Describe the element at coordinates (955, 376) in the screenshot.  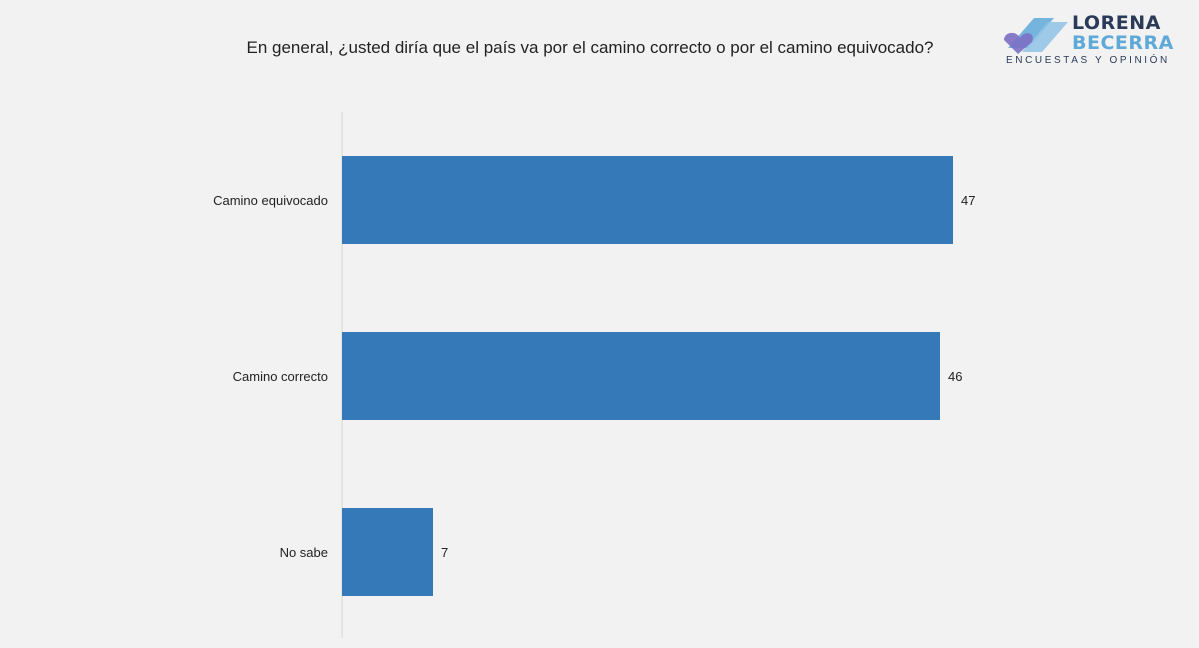
I see `bar-value-label: 46` at that location.